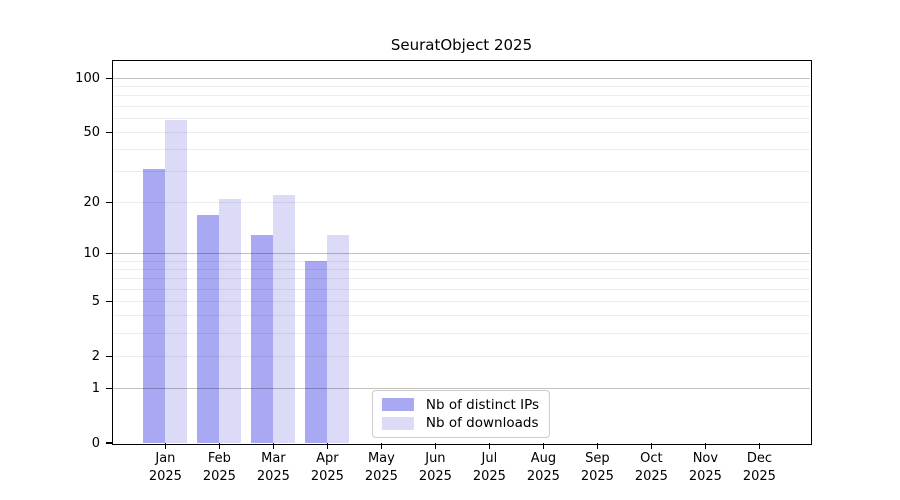  What do you see at coordinates (284, 319) in the screenshot?
I see `bar-nb-of-downloads-mar` at bounding box center [284, 319].